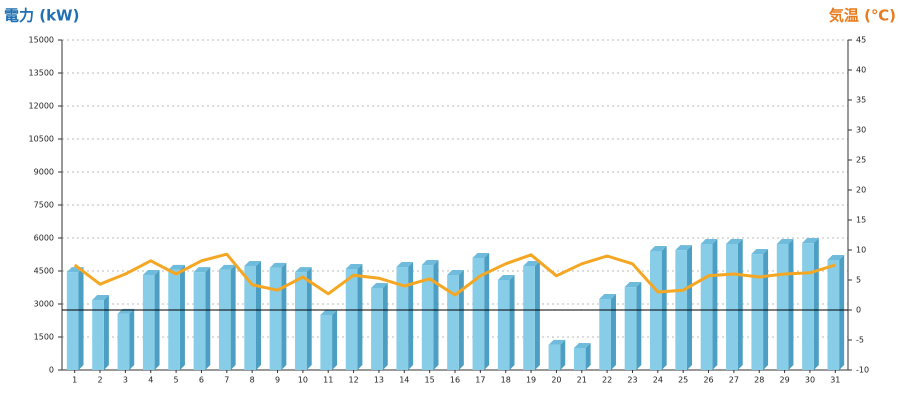 This screenshot has height=404, width=900. I want to click on y2-axis-title: 気温 (℃), so click(862, 16).